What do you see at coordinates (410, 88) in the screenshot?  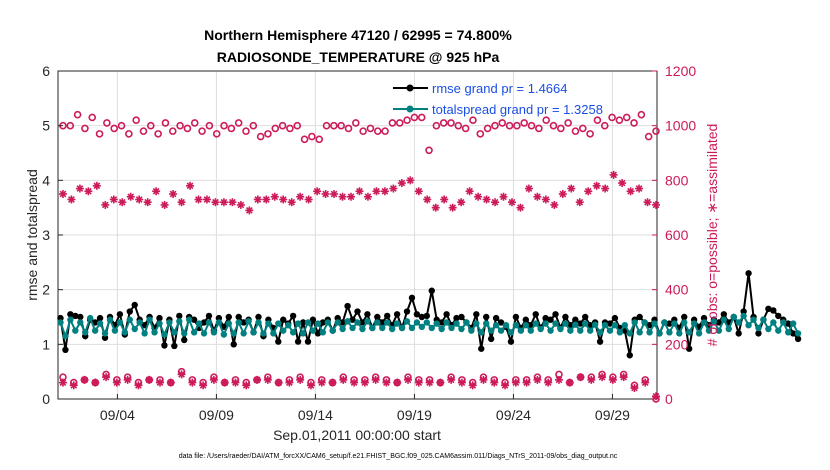 I see `legend-marker-rmse` at bounding box center [410, 88].